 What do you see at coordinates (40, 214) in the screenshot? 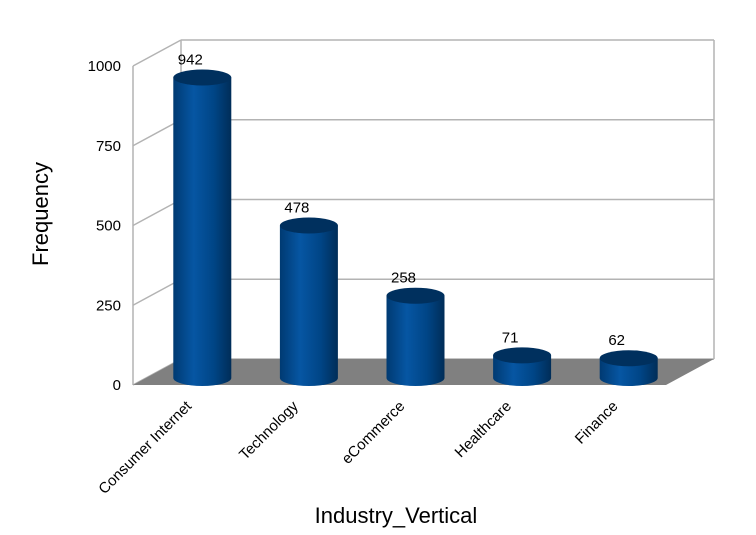
I see `y-axis-title: Frequency` at bounding box center [40, 214].